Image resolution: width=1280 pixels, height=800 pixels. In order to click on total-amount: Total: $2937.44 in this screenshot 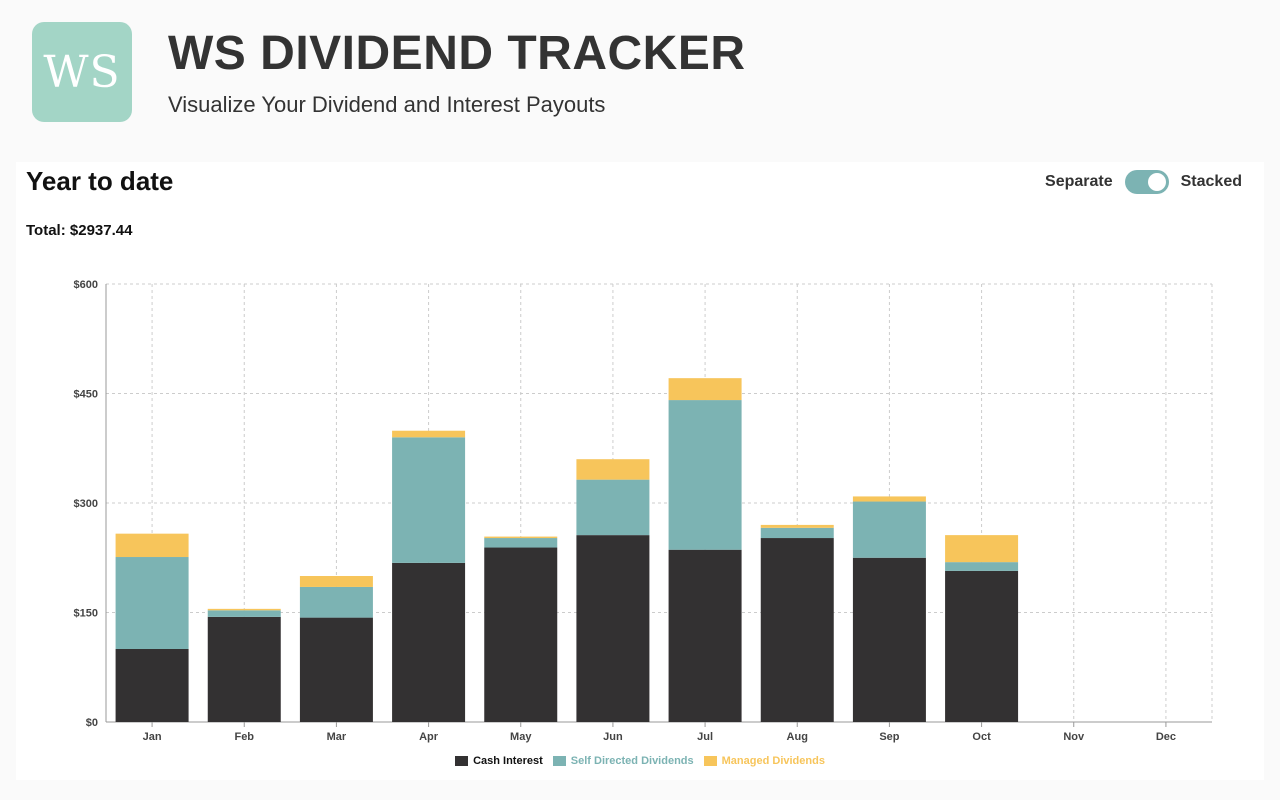, I will do `click(79, 230)`.